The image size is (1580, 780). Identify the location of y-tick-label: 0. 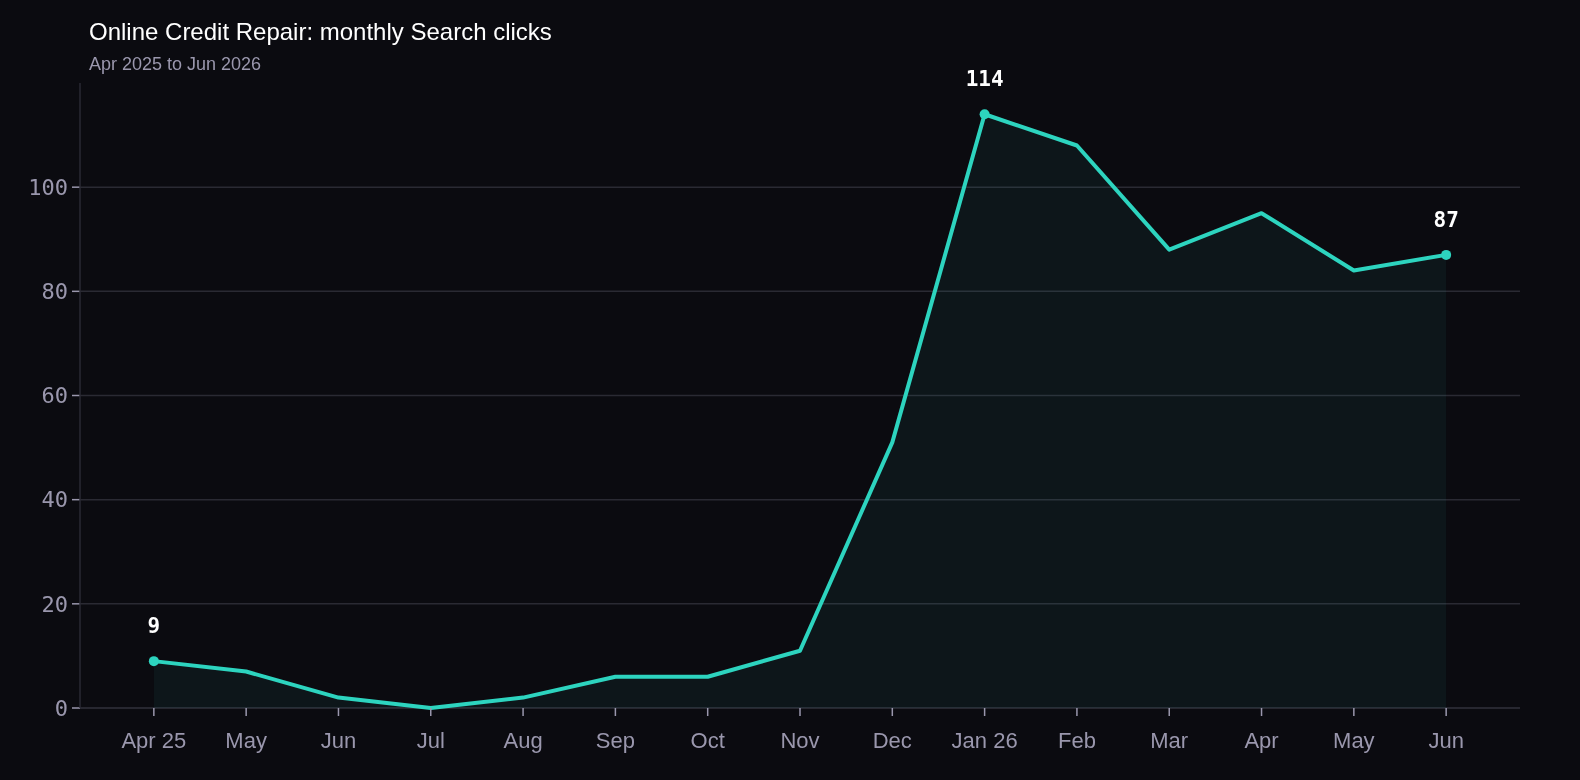
(61, 708).